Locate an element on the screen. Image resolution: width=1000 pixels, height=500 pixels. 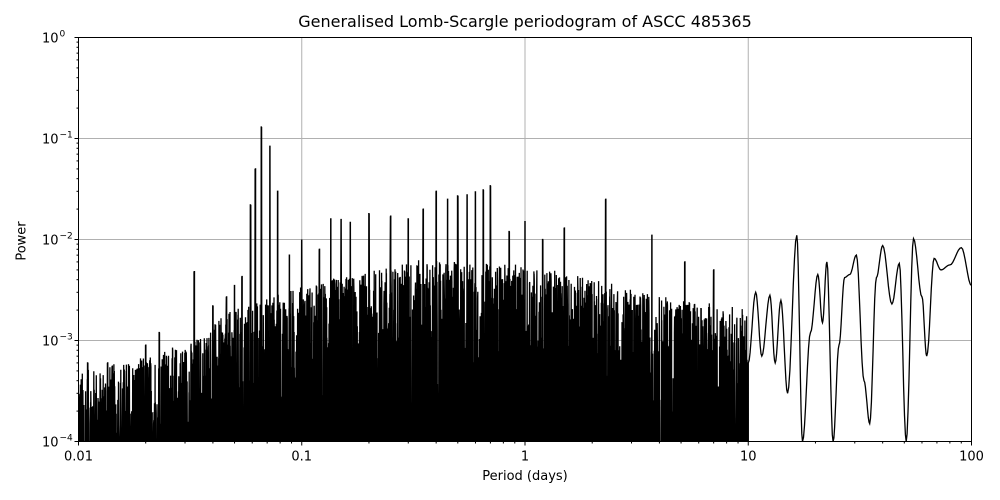
svg-text: −1 is located at coordinates (66, 136).